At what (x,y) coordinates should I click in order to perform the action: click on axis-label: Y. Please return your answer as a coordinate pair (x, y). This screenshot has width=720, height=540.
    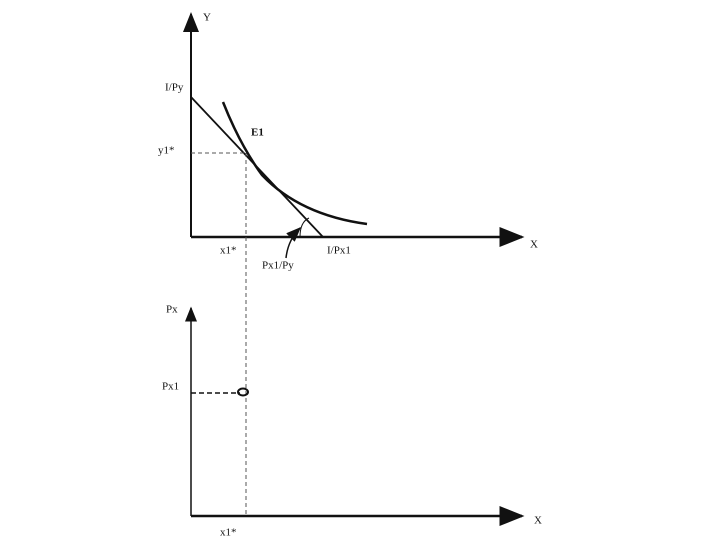
    Looking at the image, I should click on (207, 18).